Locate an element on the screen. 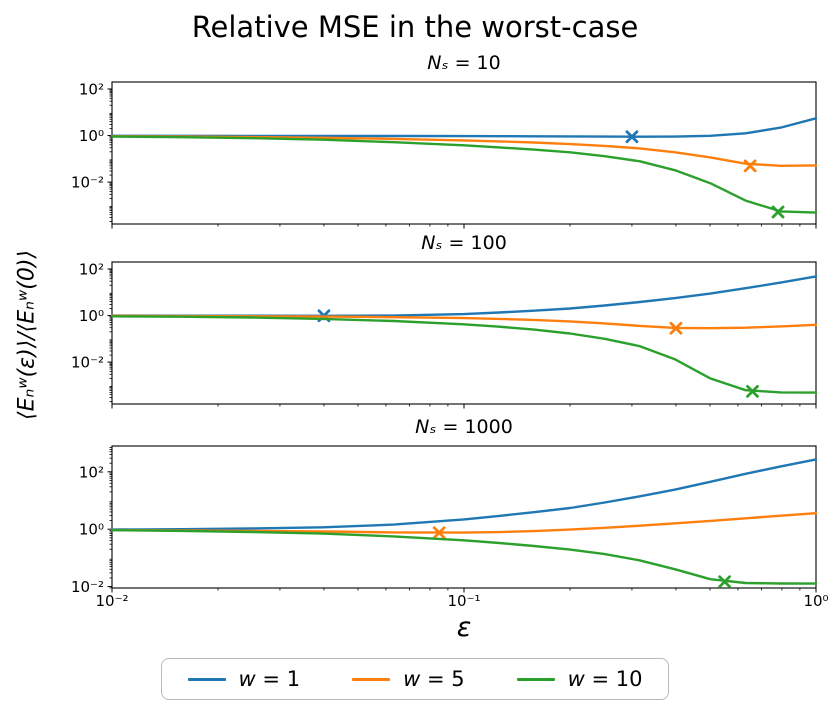  legend-item-w1: w = 1 is located at coordinates (244, 679).